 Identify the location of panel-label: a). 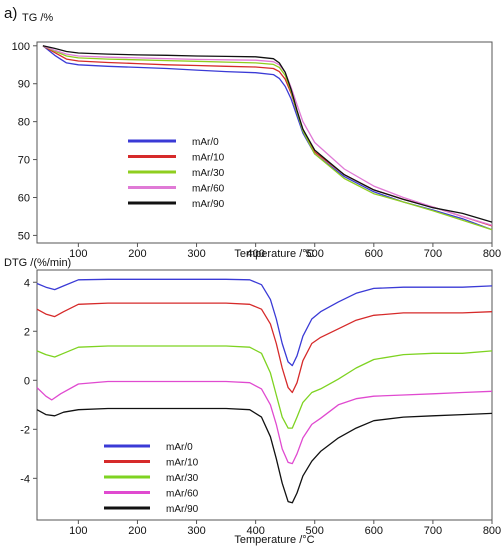
(10, 13).